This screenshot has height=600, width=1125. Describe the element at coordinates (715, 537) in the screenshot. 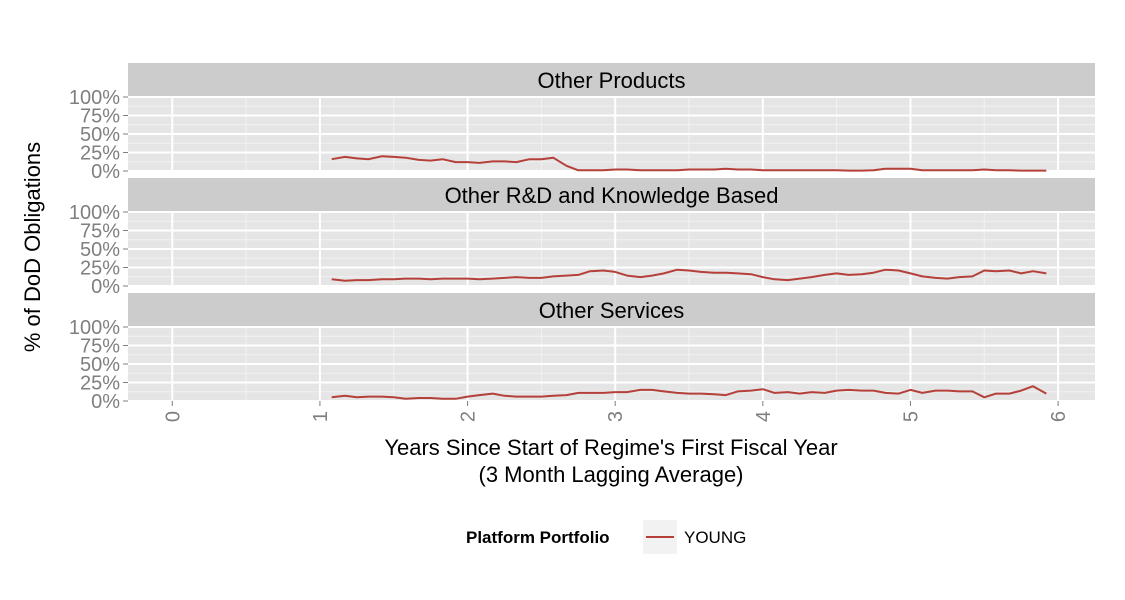

I see `legend-label-young: YOUNG` at that location.